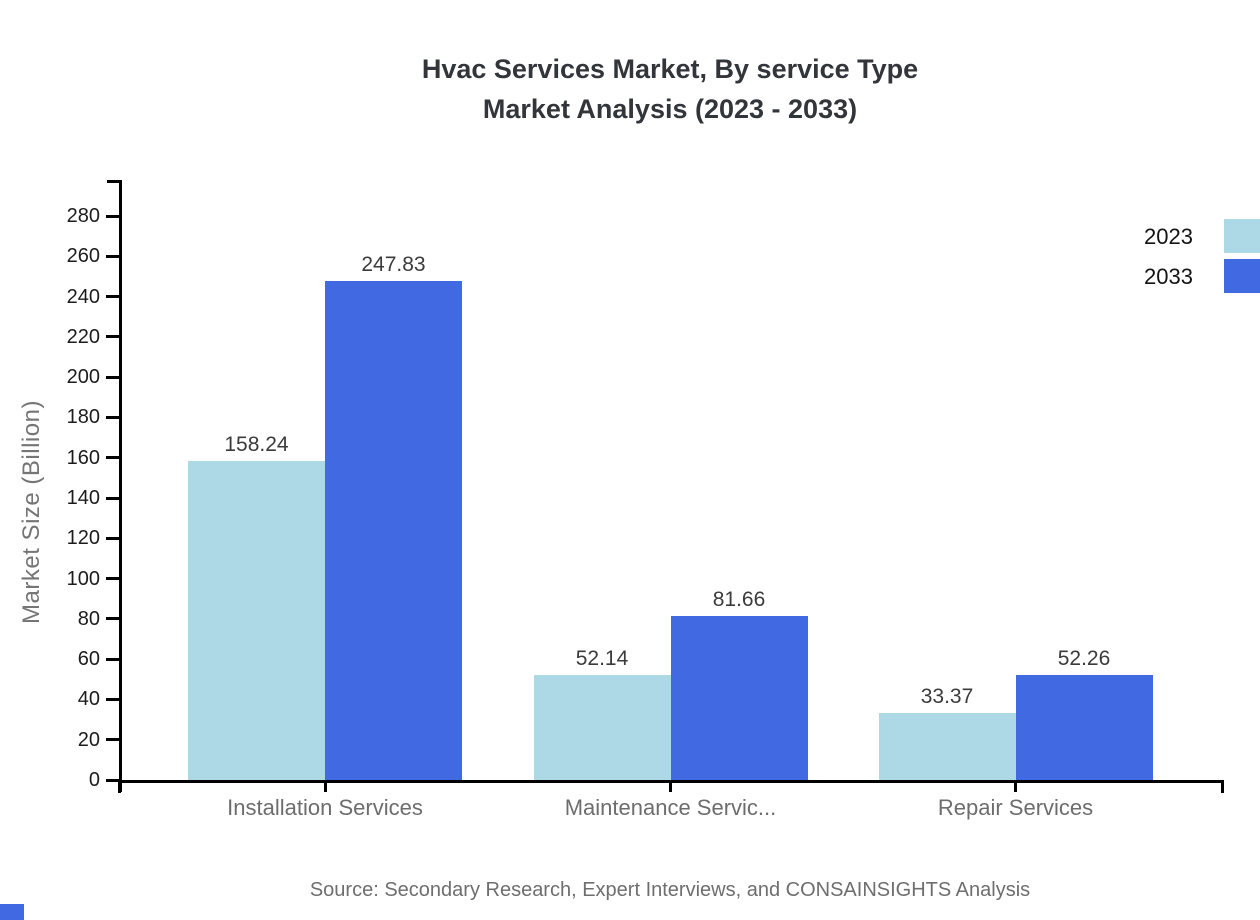 The image size is (1260, 920). Describe the element at coordinates (670, 109) in the screenshot. I see `chart-title-line-2: Market Analysis (2023 - 2033)` at that location.